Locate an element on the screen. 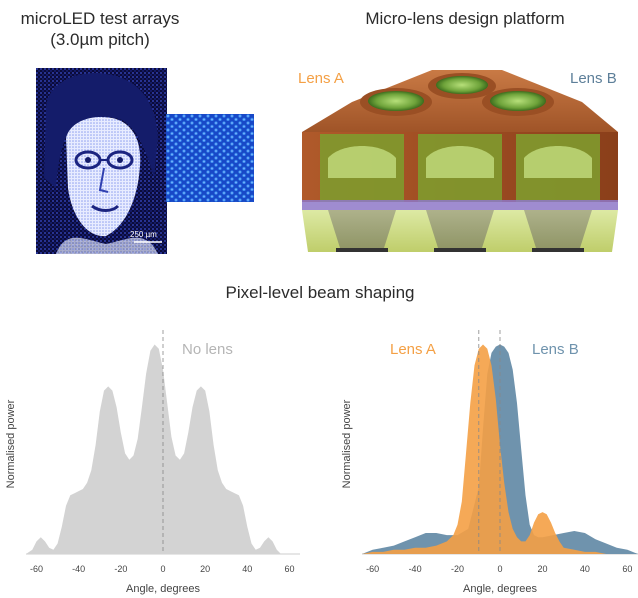  microled-title-line1: microLED test arrays is located at coordinates (100, 18).